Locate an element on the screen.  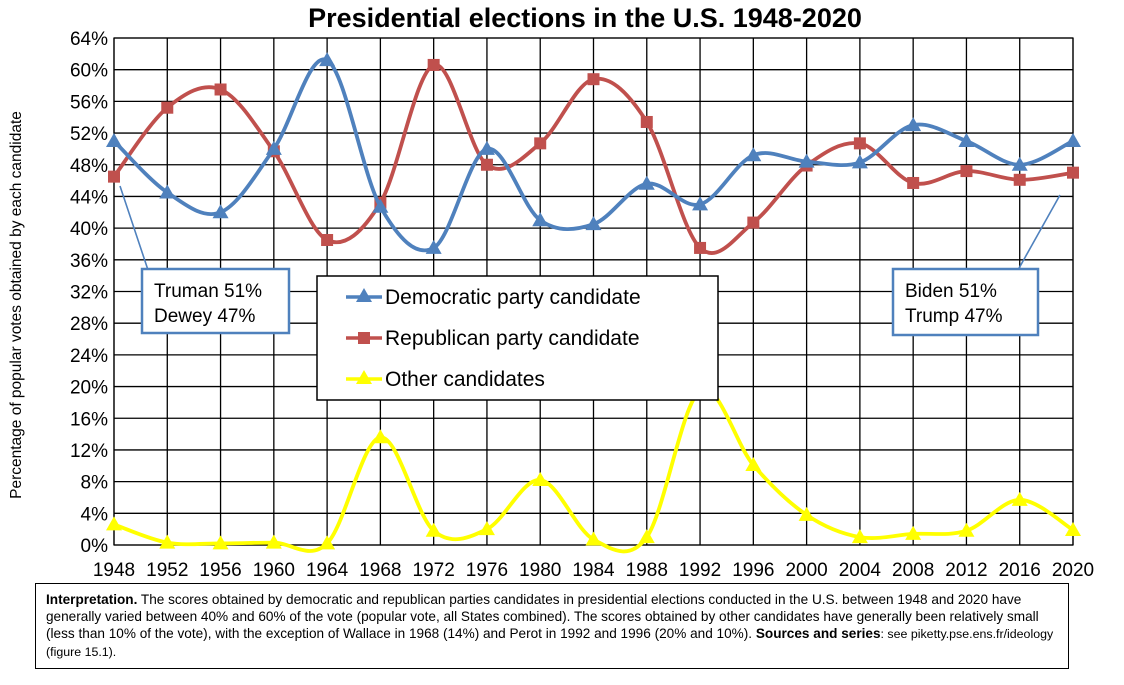
annotation-1948-line1: Truman 51% is located at coordinates (208, 291).